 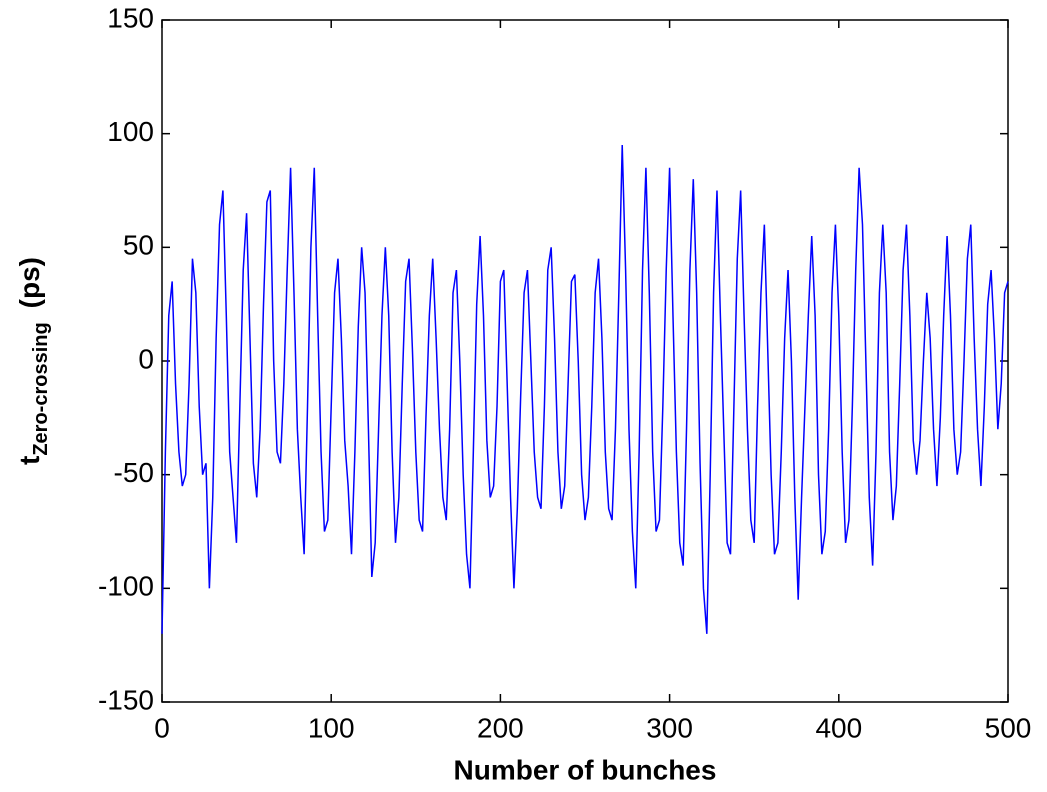 I want to click on x-axis-label: Number of bunches, so click(x=585, y=769).